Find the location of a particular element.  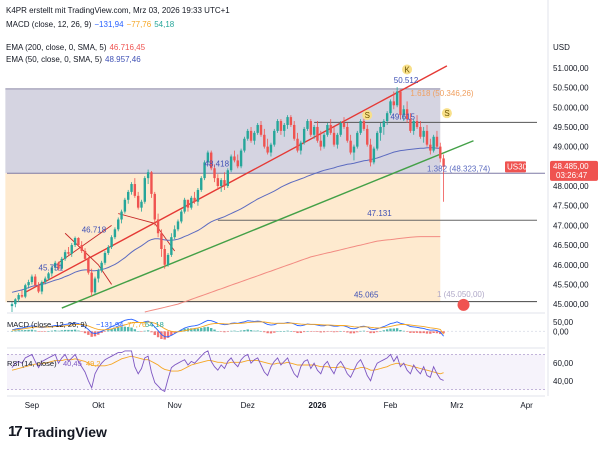

level-label-50512: 50.512 is located at coordinates (406, 80).